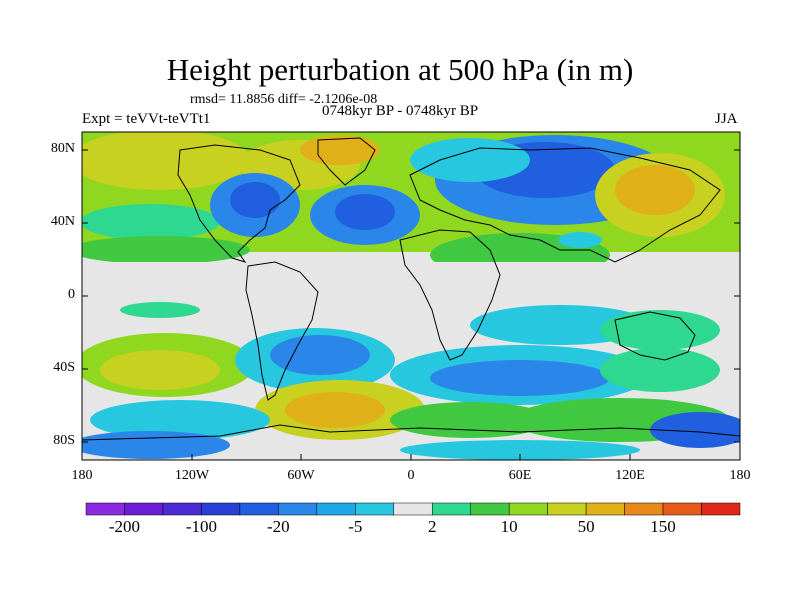  Describe the element at coordinates (663, 526) in the screenshot. I see `colorbar-label: 150` at that location.